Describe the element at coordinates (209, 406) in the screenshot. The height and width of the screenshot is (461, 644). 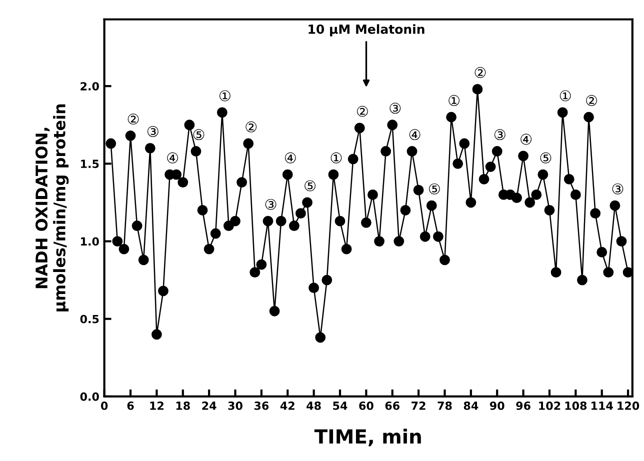
I see `x-tick-label: 24` at that location.